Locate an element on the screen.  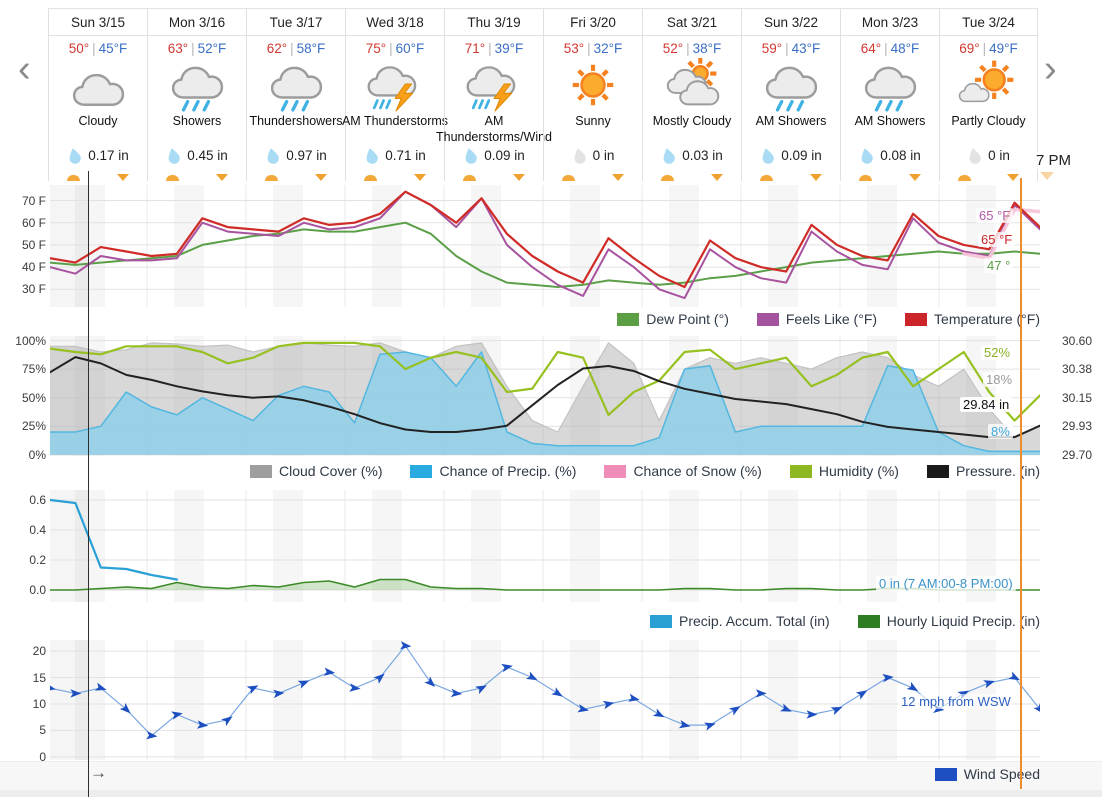
precip-value: 0.09 in is located at coordinates (801, 155).